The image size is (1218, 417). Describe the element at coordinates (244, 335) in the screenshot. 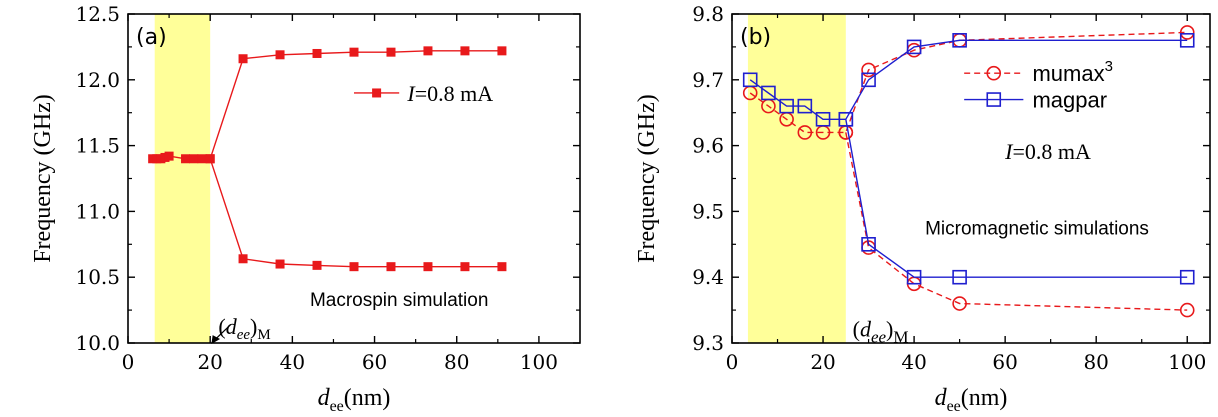

I see `critical-sub-ee: ee` at that location.